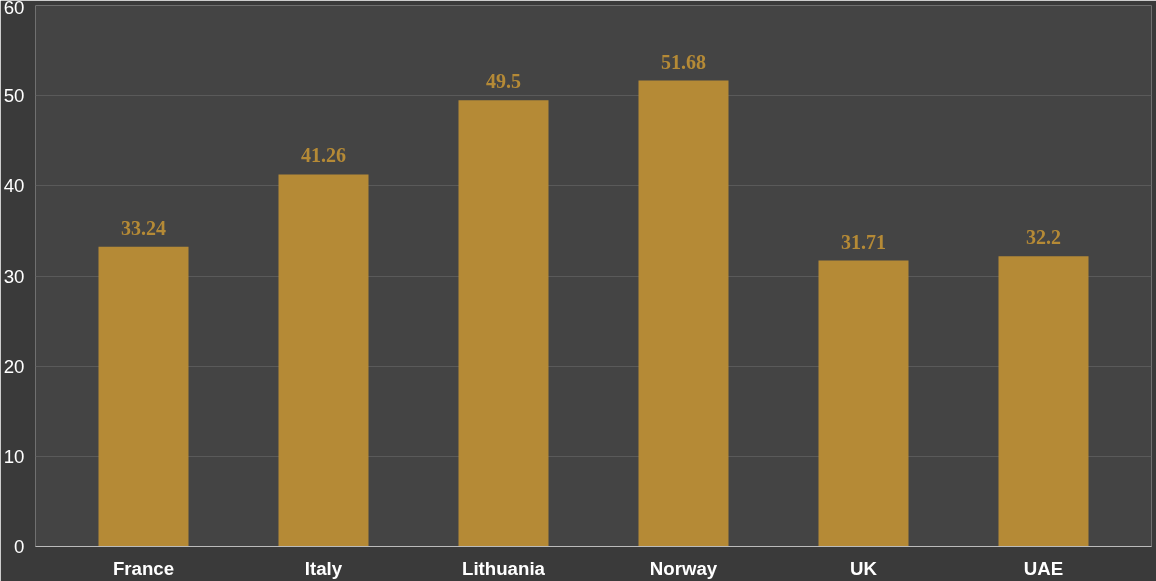 The image size is (1156, 581). Describe the element at coordinates (504, 568) in the screenshot. I see `x-tick-label: Lithuania` at that location.